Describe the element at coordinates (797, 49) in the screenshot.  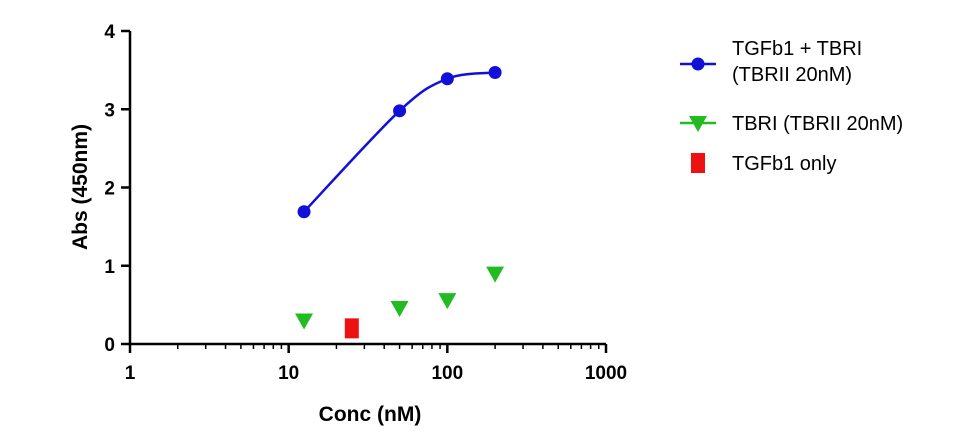
I see `legend-label-0: TGFb1 + TBRI` at that location.